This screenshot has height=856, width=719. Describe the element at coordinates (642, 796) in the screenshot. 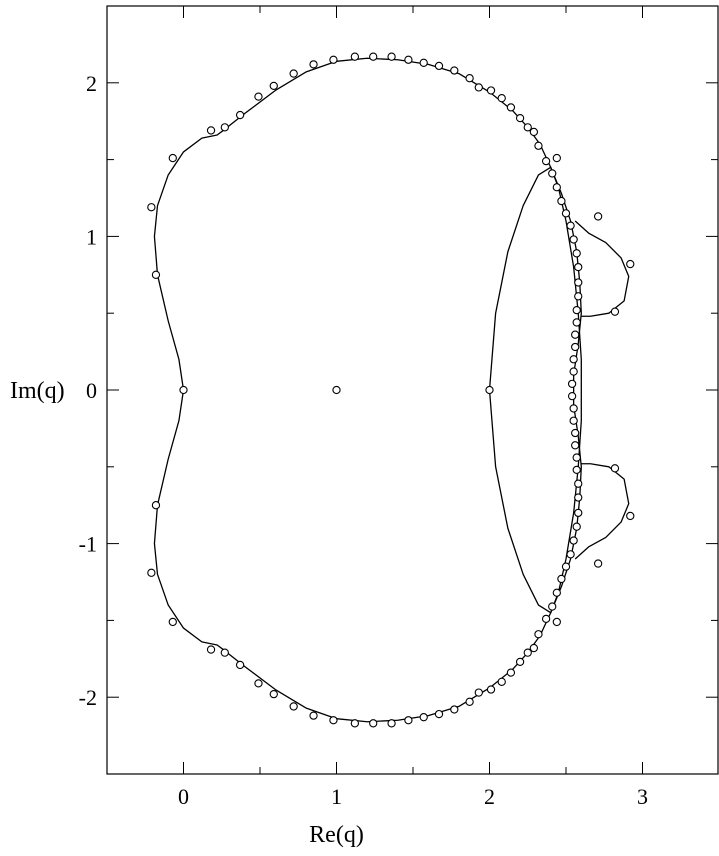

I see `x-tick-label: 3` at that location.